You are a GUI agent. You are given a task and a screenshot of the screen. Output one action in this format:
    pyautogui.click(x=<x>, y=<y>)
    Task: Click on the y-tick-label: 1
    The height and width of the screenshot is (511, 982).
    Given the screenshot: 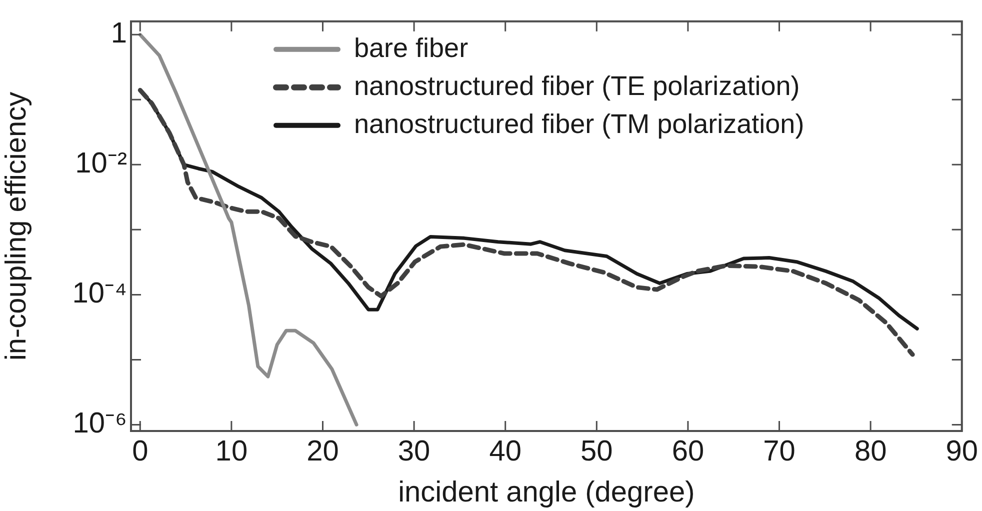 What is the action you would take?
    pyautogui.click(x=118, y=34)
    